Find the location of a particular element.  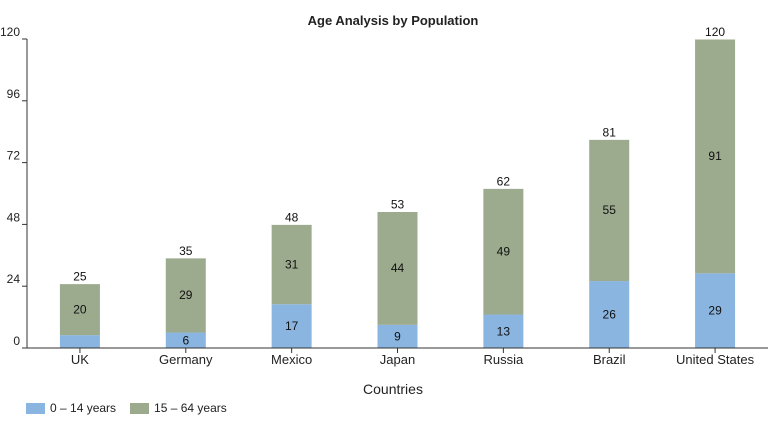

x-tick-label: UK is located at coordinates (80, 359).